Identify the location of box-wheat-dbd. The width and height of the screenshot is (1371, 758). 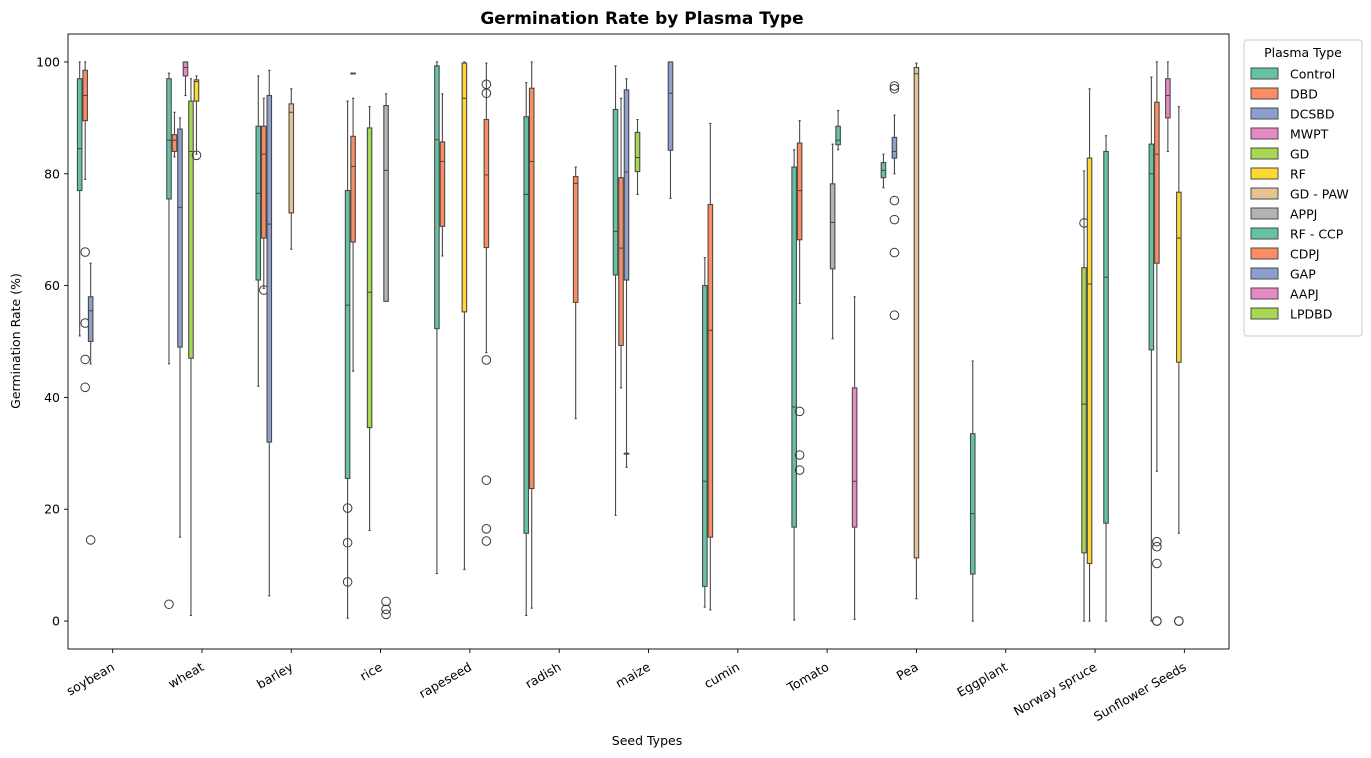
(174, 134).